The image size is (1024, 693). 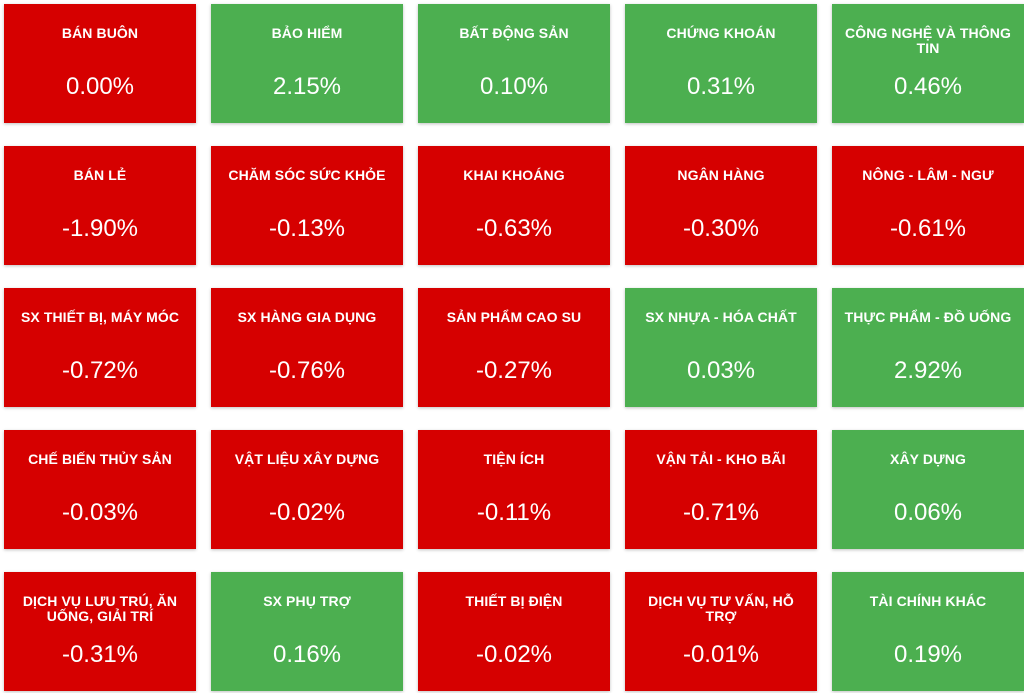 I want to click on sector-tile: SX THIẾT BỊ, MÁY MÓC -0.72%, so click(x=100, y=347).